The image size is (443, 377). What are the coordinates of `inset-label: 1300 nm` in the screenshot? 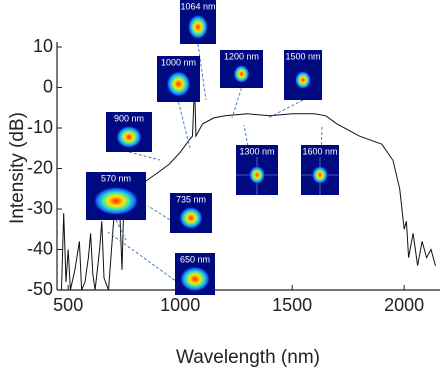 It's located at (256, 151).